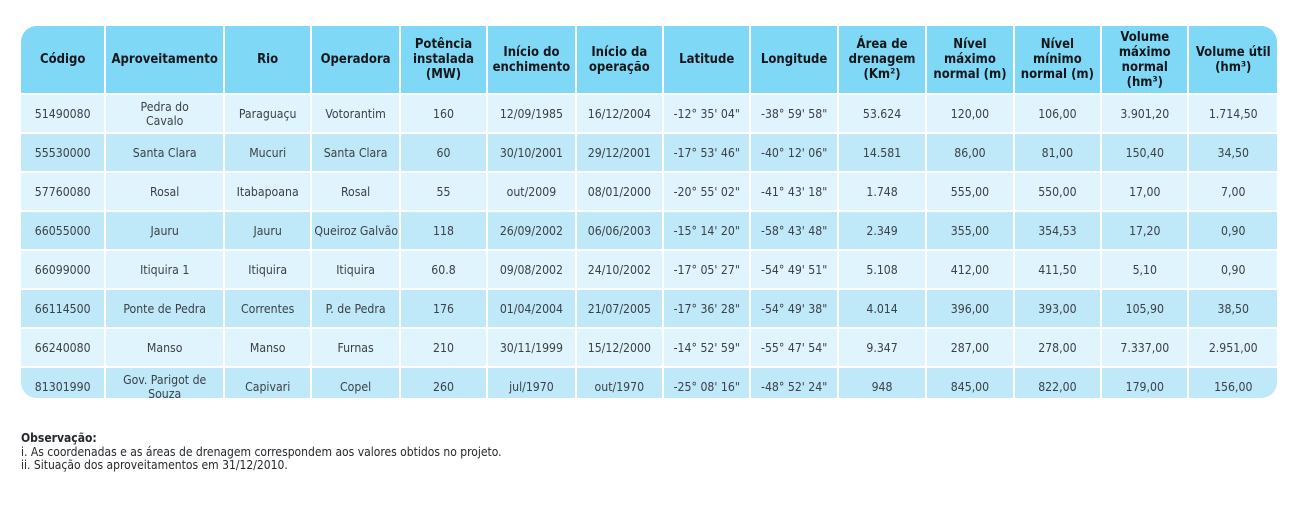  What do you see at coordinates (268, 190) in the screenshot?
I see `cell-rio: Itabapoana` at bounding box center [268, 190].